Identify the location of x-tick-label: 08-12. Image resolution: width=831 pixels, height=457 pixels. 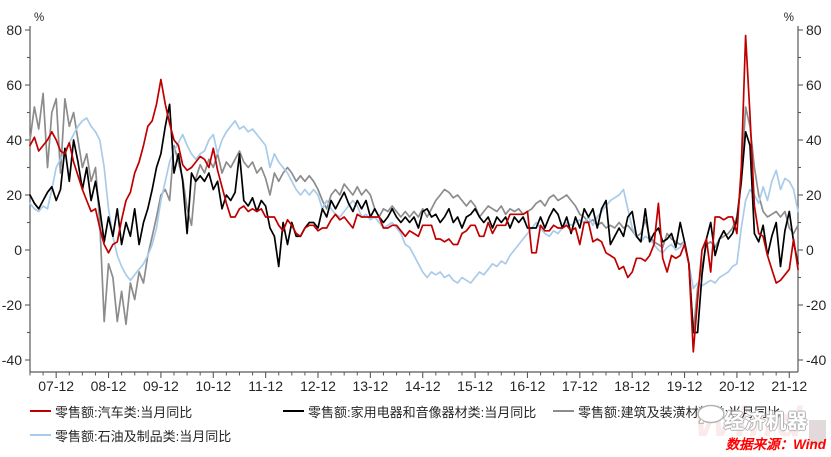
(109, 386).